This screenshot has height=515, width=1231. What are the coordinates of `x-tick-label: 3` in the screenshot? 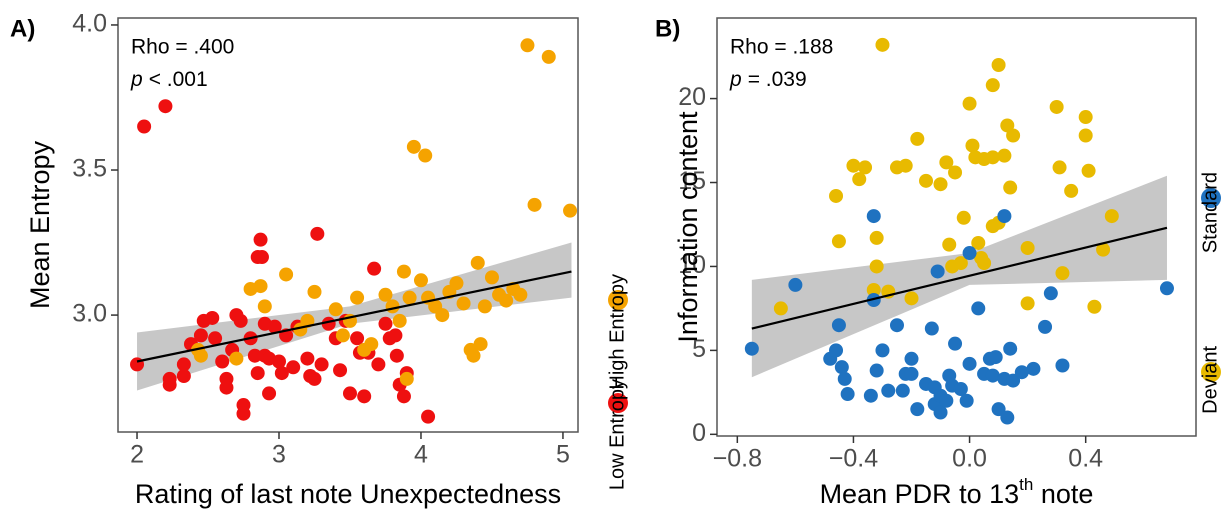 It's located at (279, 455).